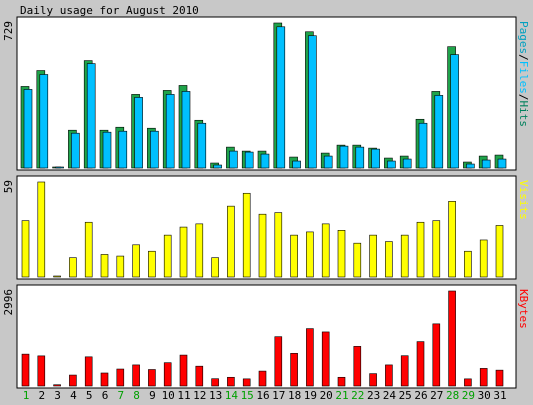  Describe the element at coordinates (341, 395) in the screenshot. I see `day-label-21: 21` at that location.